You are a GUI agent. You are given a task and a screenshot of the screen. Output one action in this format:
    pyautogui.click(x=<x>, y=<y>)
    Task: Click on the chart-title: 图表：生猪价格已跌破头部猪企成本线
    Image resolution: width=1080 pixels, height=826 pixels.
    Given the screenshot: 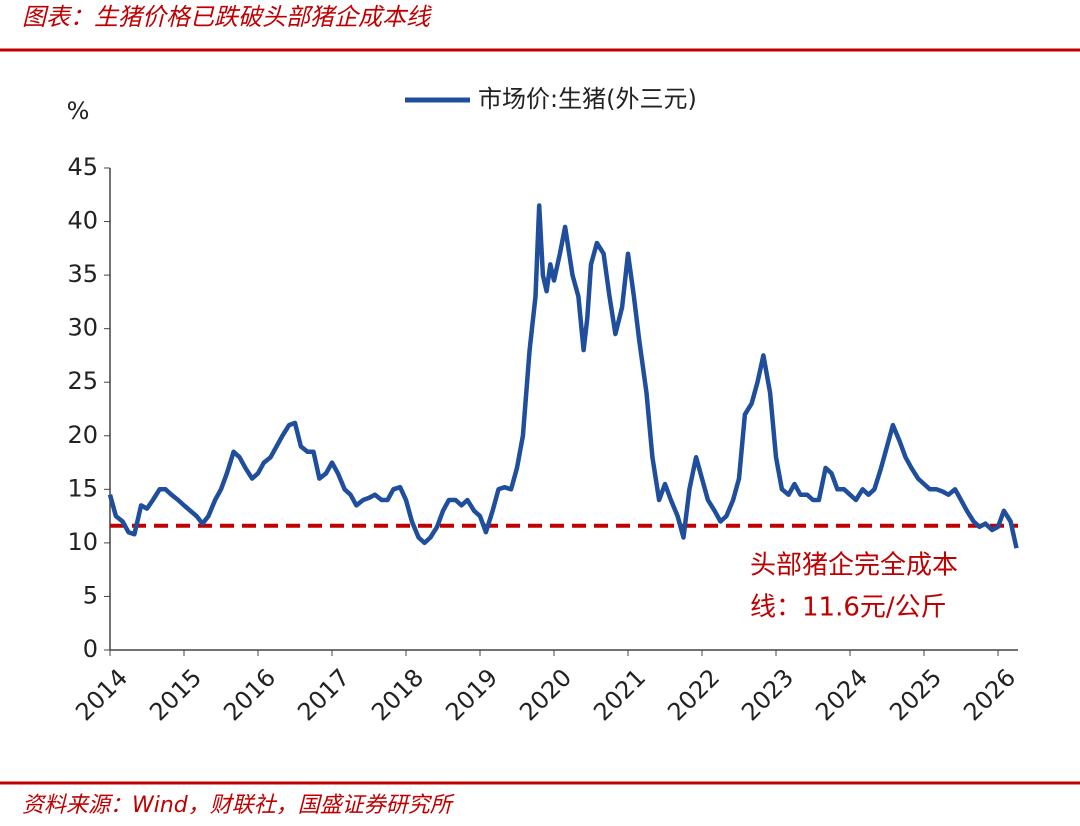 What is the action you would take?
    pyautogui.click(x=227, y=17)
    